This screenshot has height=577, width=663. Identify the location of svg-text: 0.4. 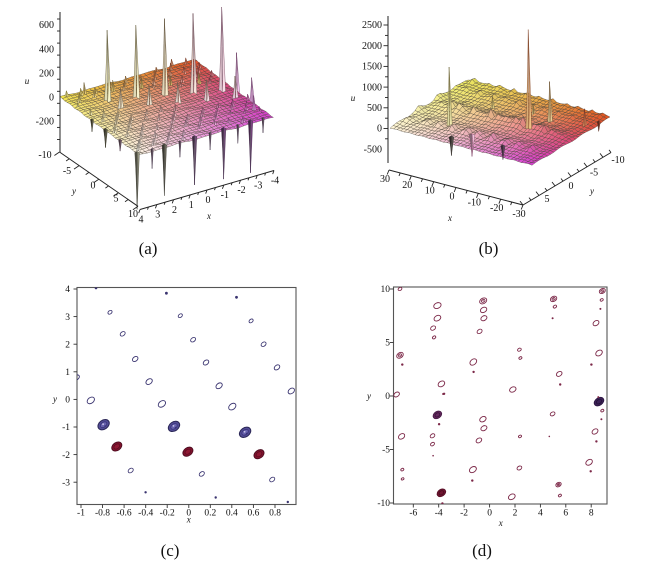
(232, 514).